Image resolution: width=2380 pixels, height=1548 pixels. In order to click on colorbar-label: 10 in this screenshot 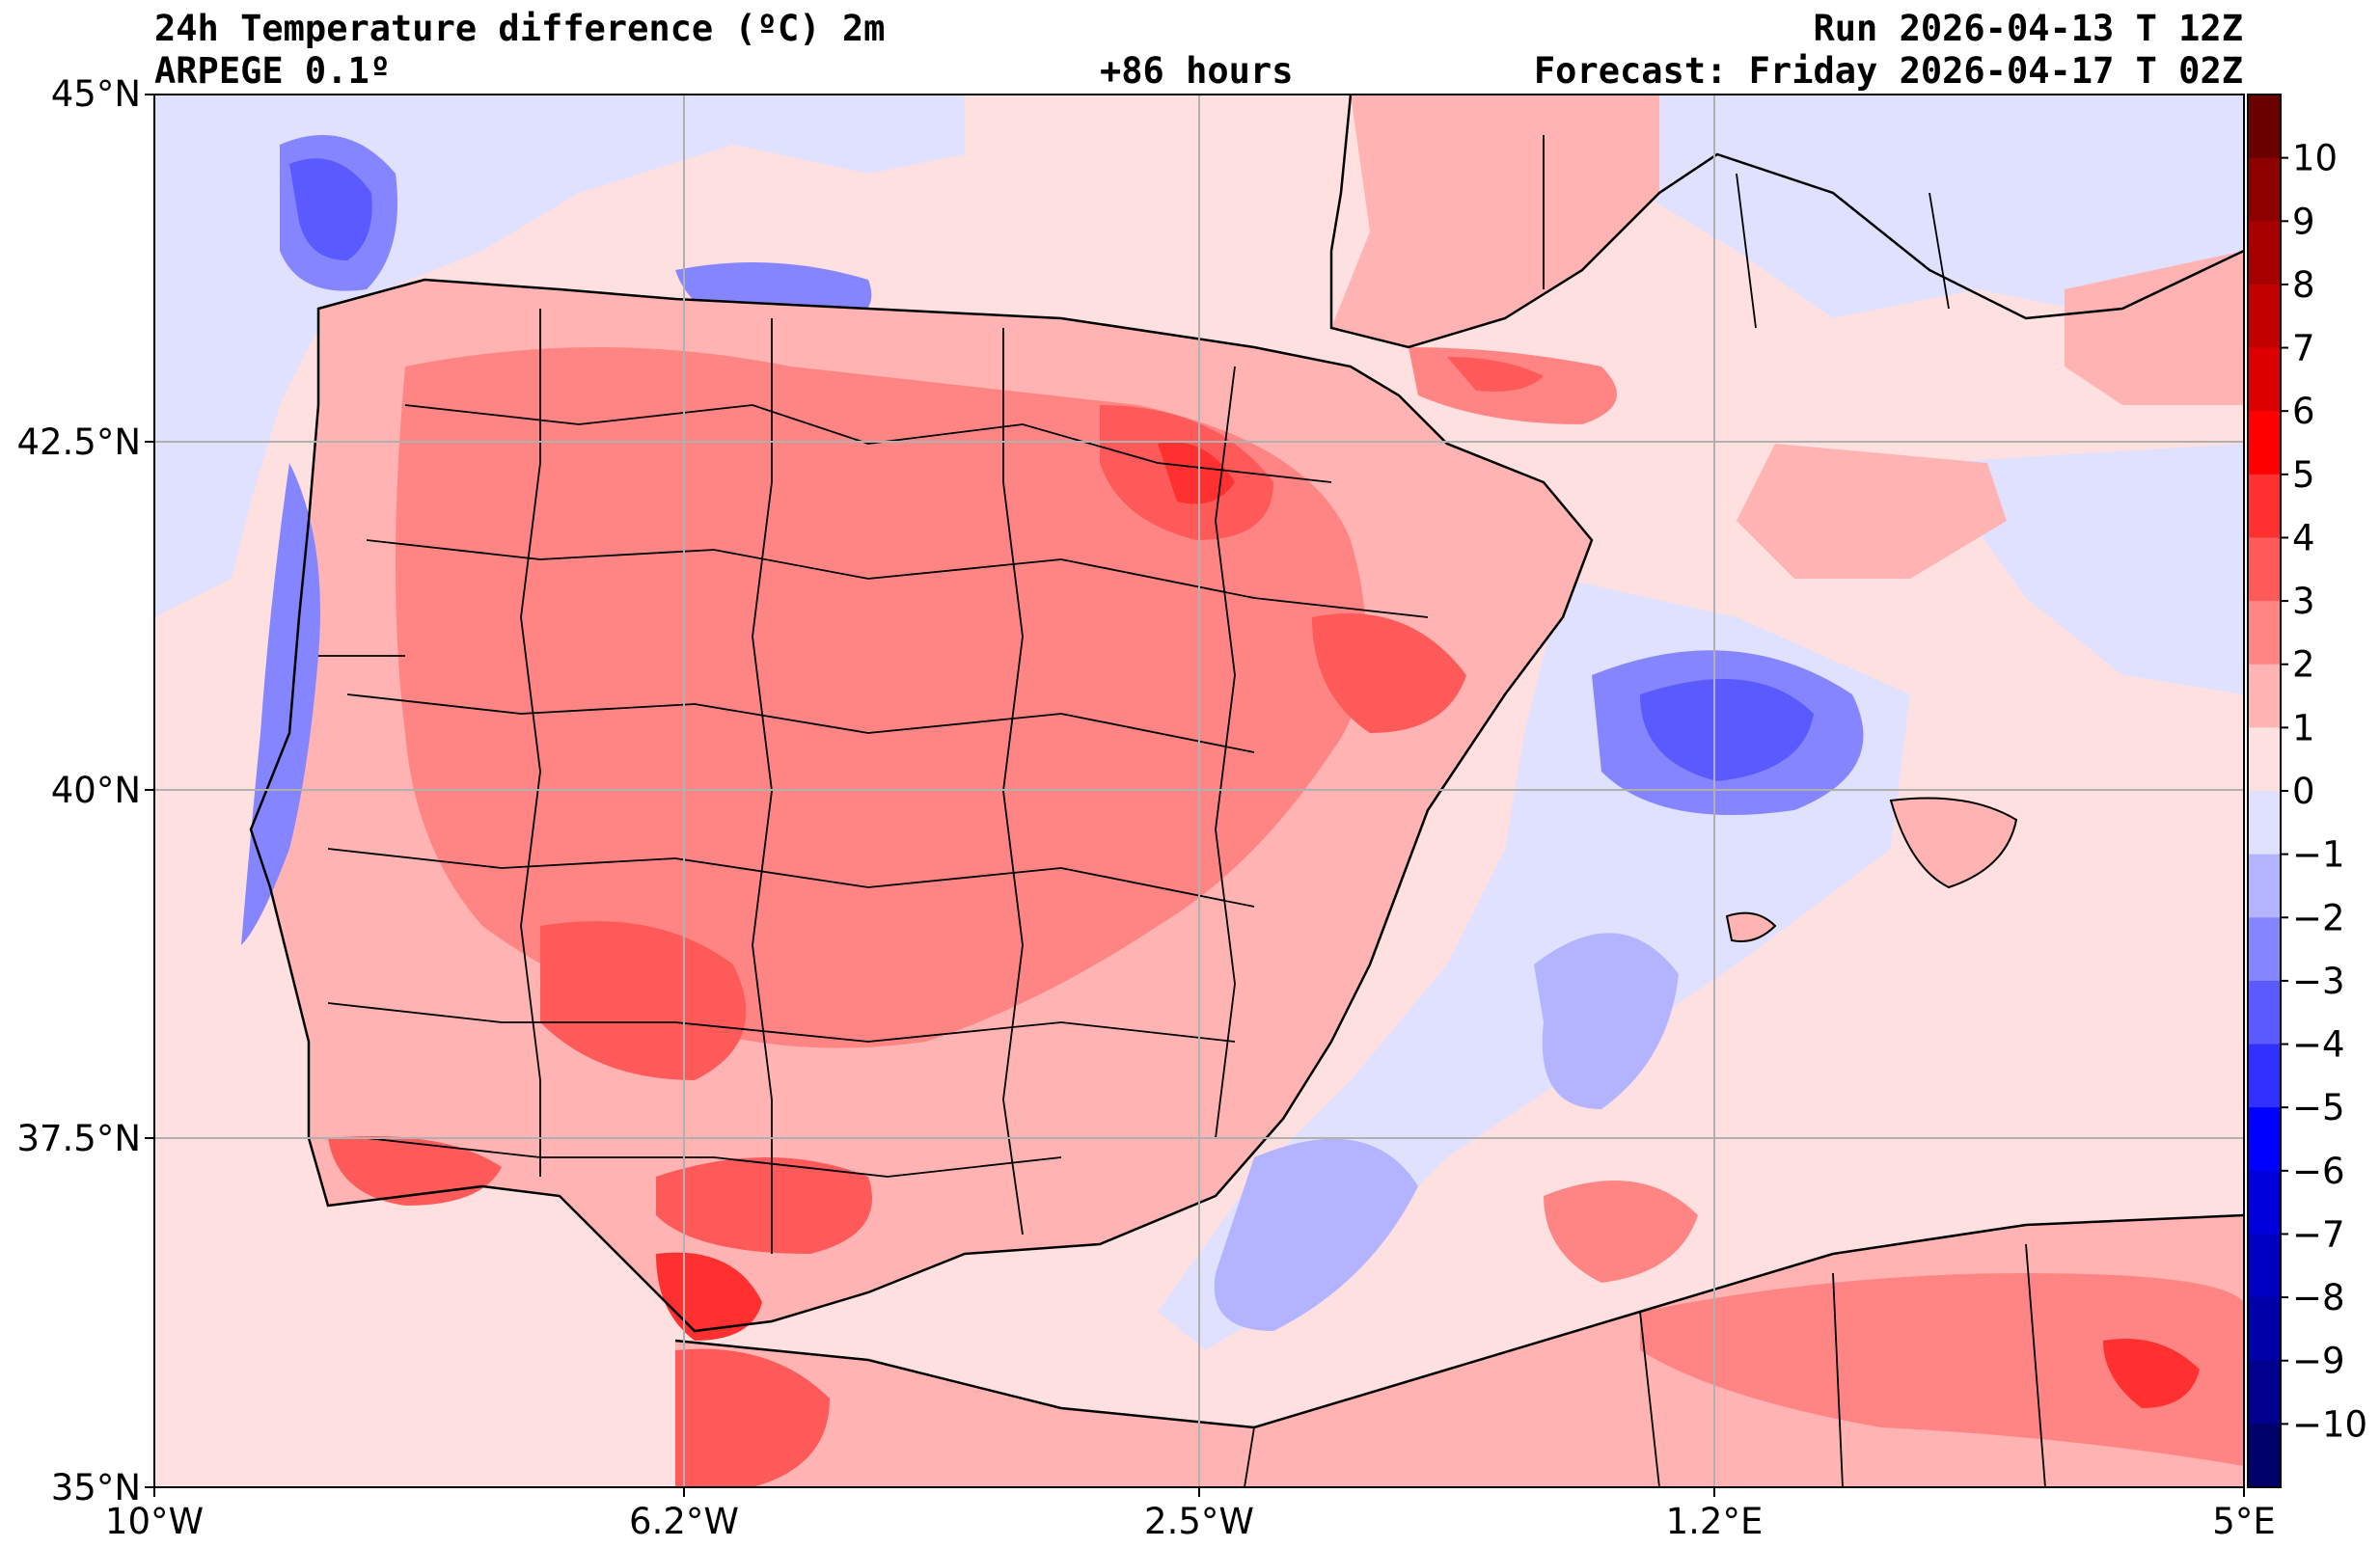, I will do `click(2315, 158)`.